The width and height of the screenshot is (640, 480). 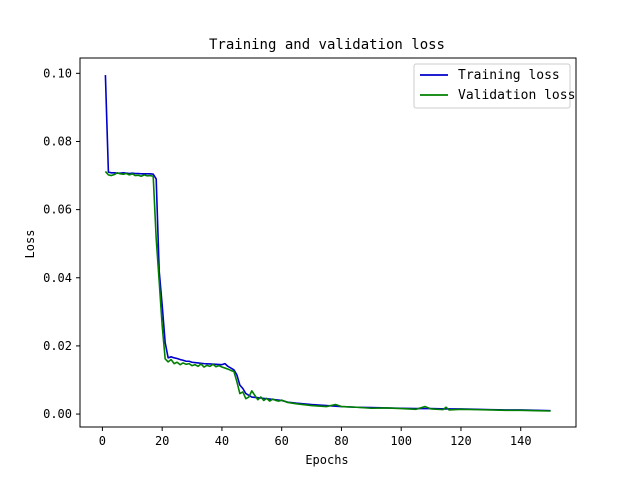 I want to click on y-tick-label: 0.00, so click(x=57, y=414).